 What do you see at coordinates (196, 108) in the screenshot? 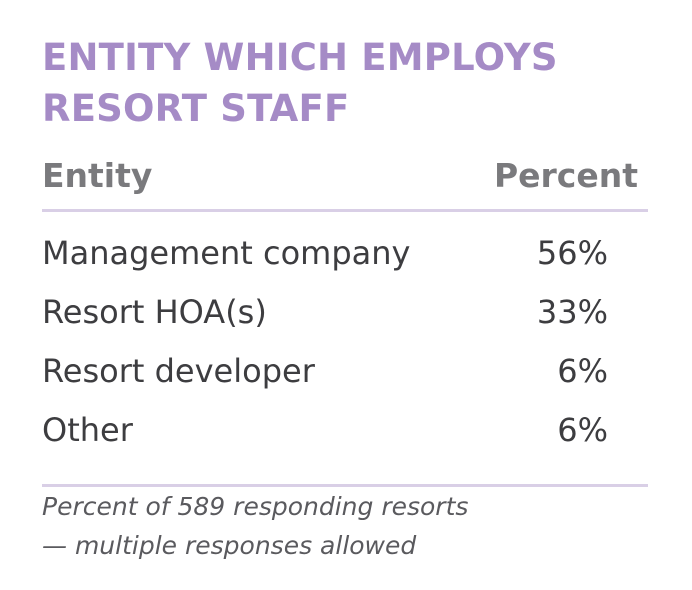
I see `title-line-2: RESORT STAFF` at bounding box center [196, 108].